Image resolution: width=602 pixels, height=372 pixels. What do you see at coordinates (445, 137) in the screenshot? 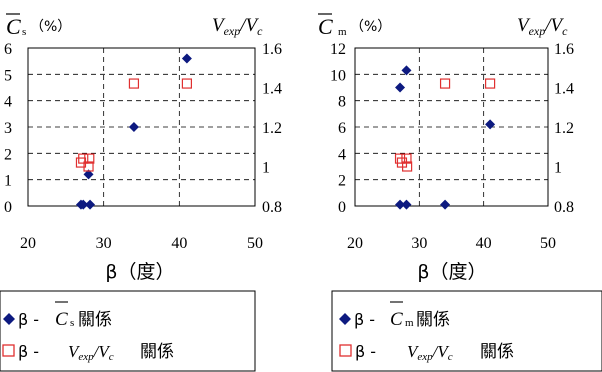
I see `markers-right` at bounding box center [445, 137].